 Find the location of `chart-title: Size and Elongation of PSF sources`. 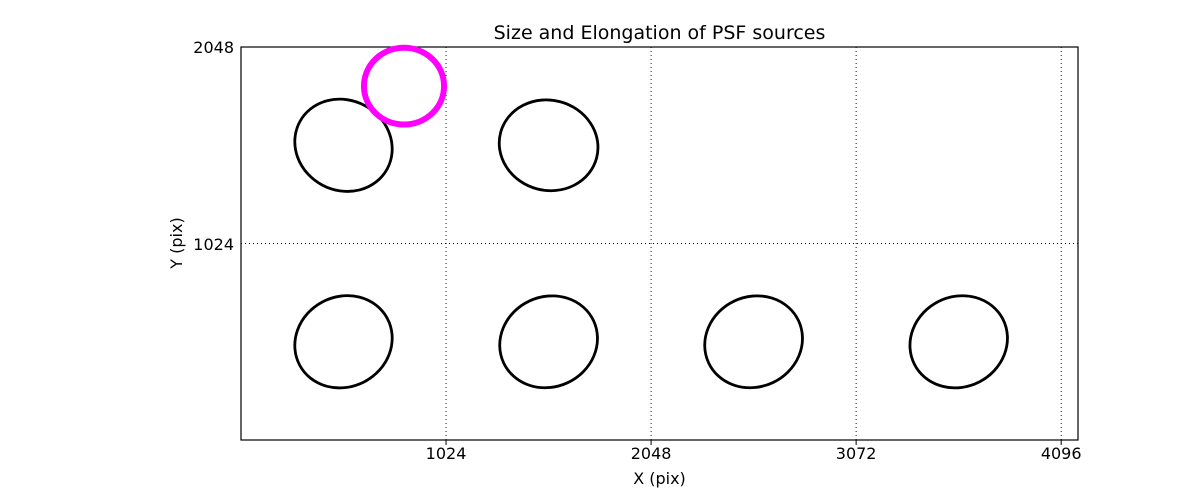

chart-title: Size and Elongation of PSF sources is located at coordinates (659, 33).